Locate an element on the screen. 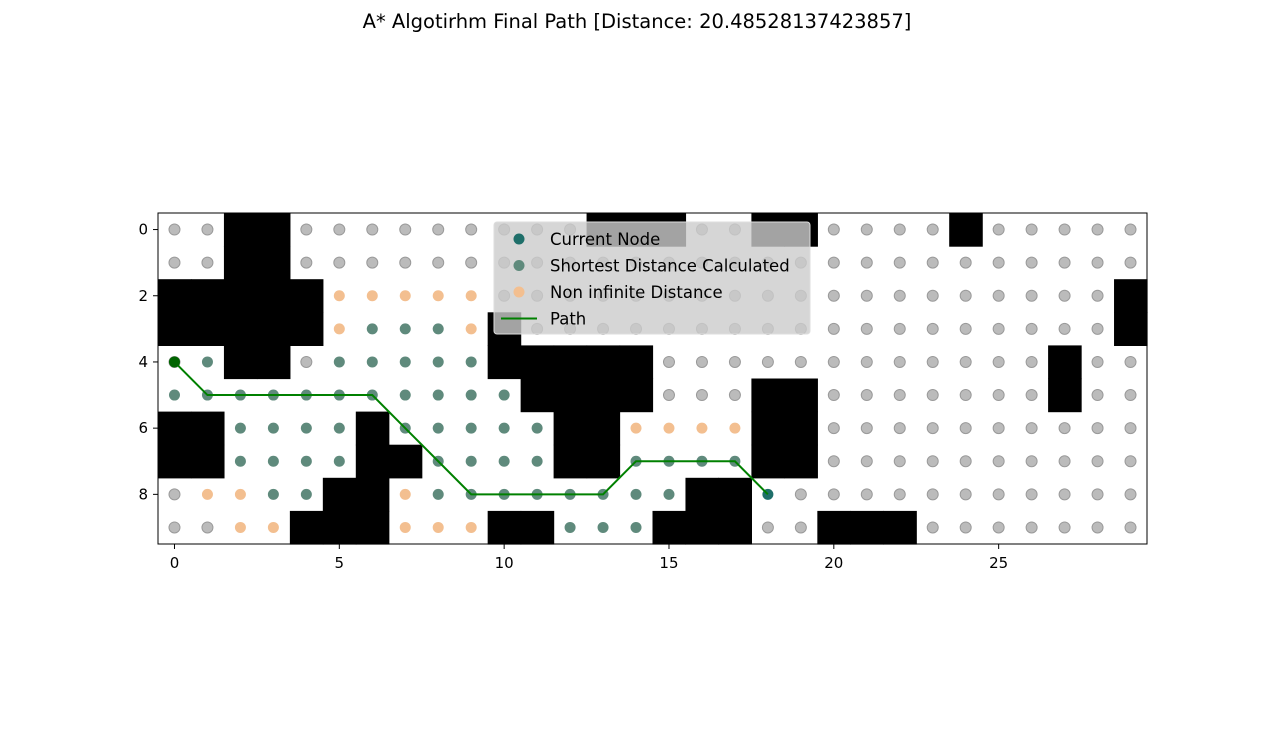  legend-shortest-distance-marker is located at coordinates (519, 265).